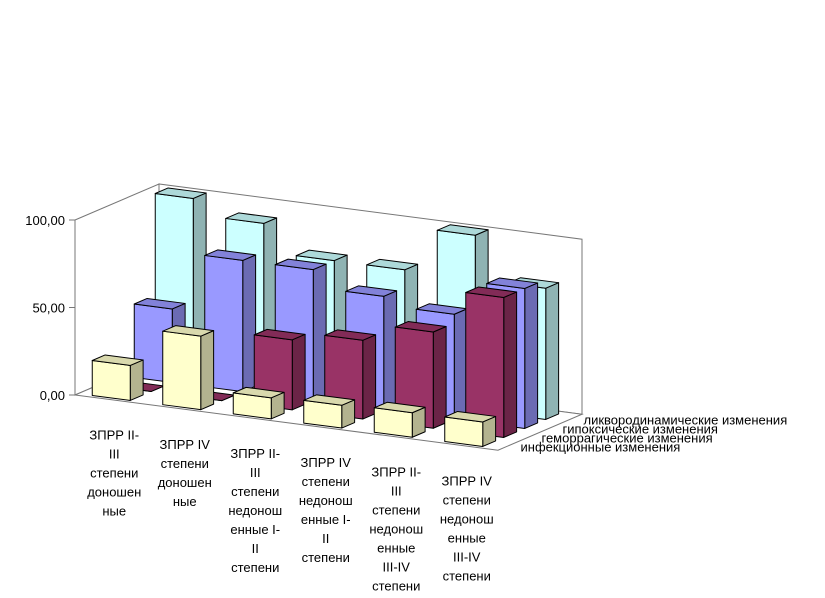 Image resolution: width=825 pixels, height=598 pixels. I want to click on y-axis-ticks: 0,00 50,00 100,00, so click(50, 308).